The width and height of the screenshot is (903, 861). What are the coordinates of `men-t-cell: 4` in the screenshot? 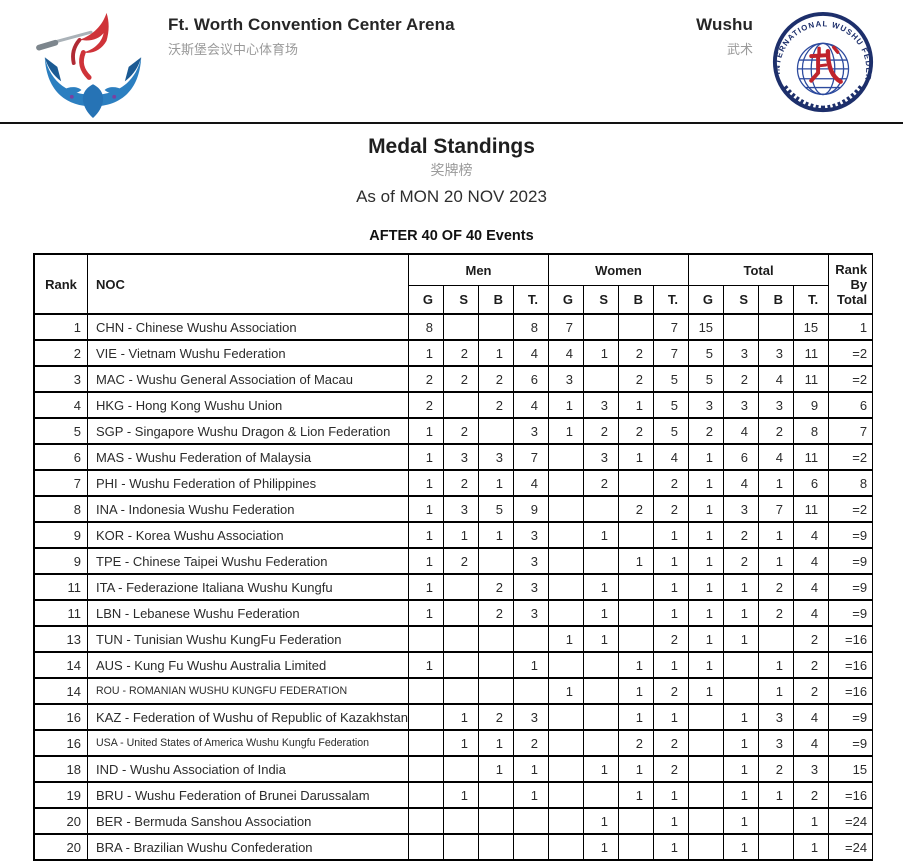 It's located at (531, 484).